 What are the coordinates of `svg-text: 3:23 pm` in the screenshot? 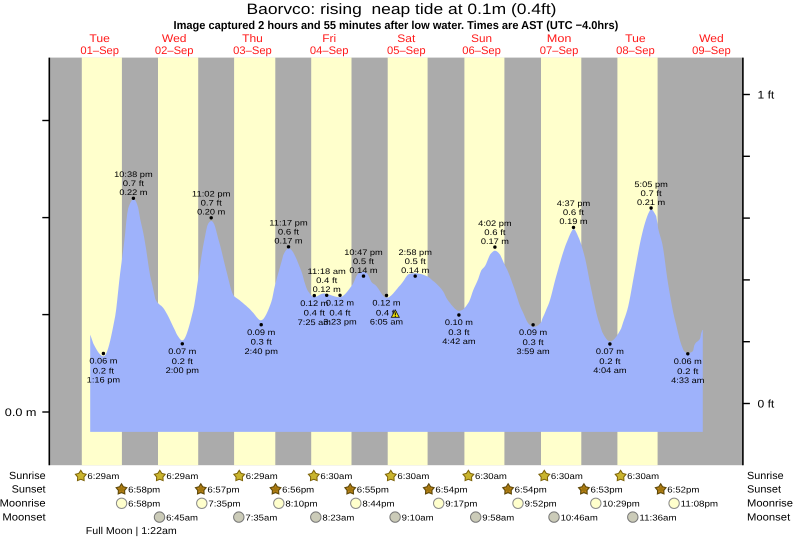 It's located at (340, 322).